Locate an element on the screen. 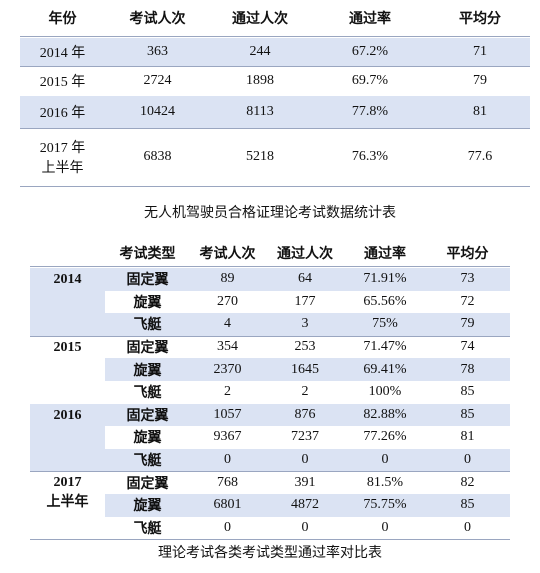  cell-text: 76.3% is located at coordinates (370, 156).